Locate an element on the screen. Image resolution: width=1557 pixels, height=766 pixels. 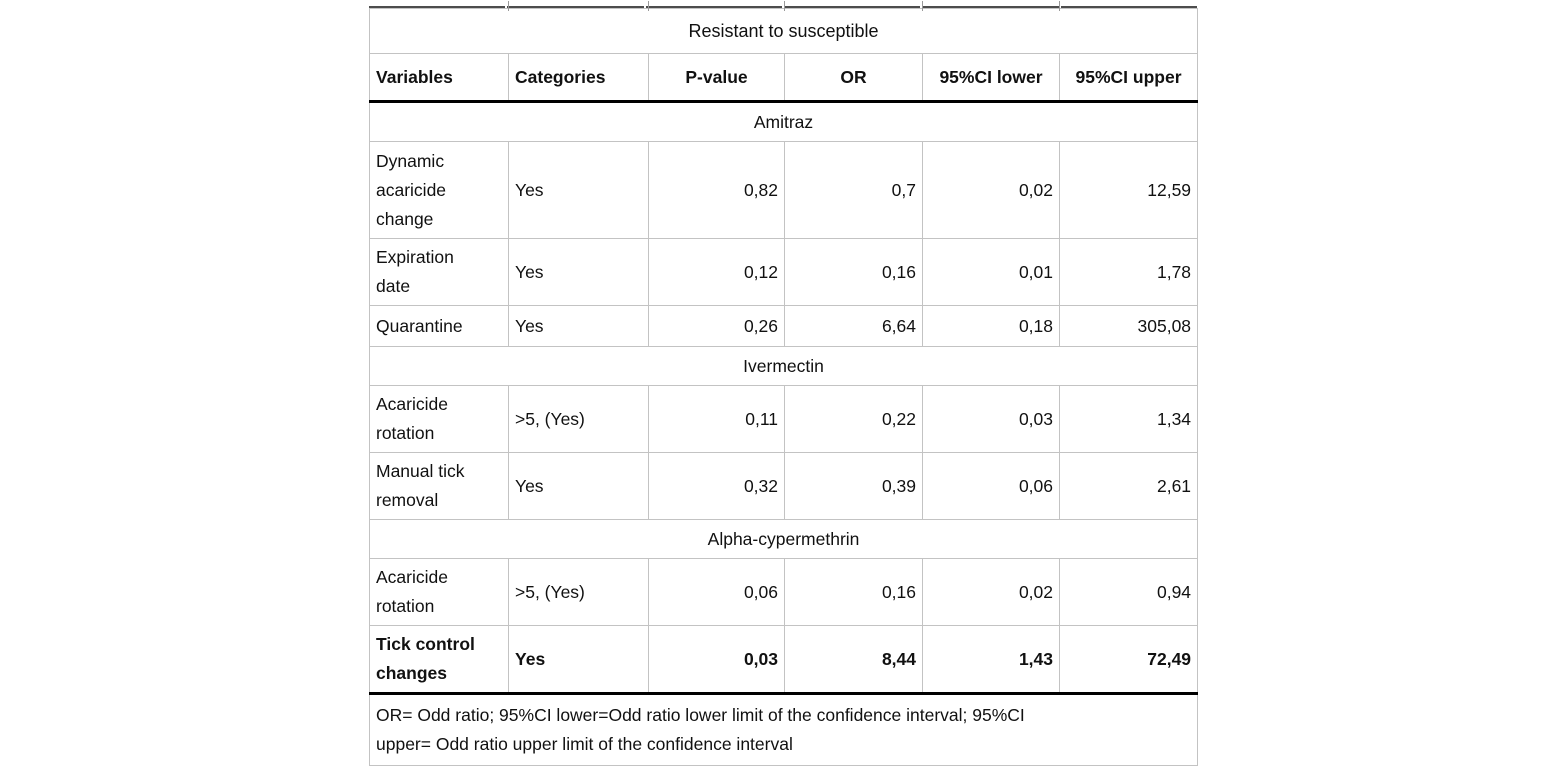
table-row: Expiration date Yes 0,12 0,16 0,01 1,78 is located at coordinates (784, 272).